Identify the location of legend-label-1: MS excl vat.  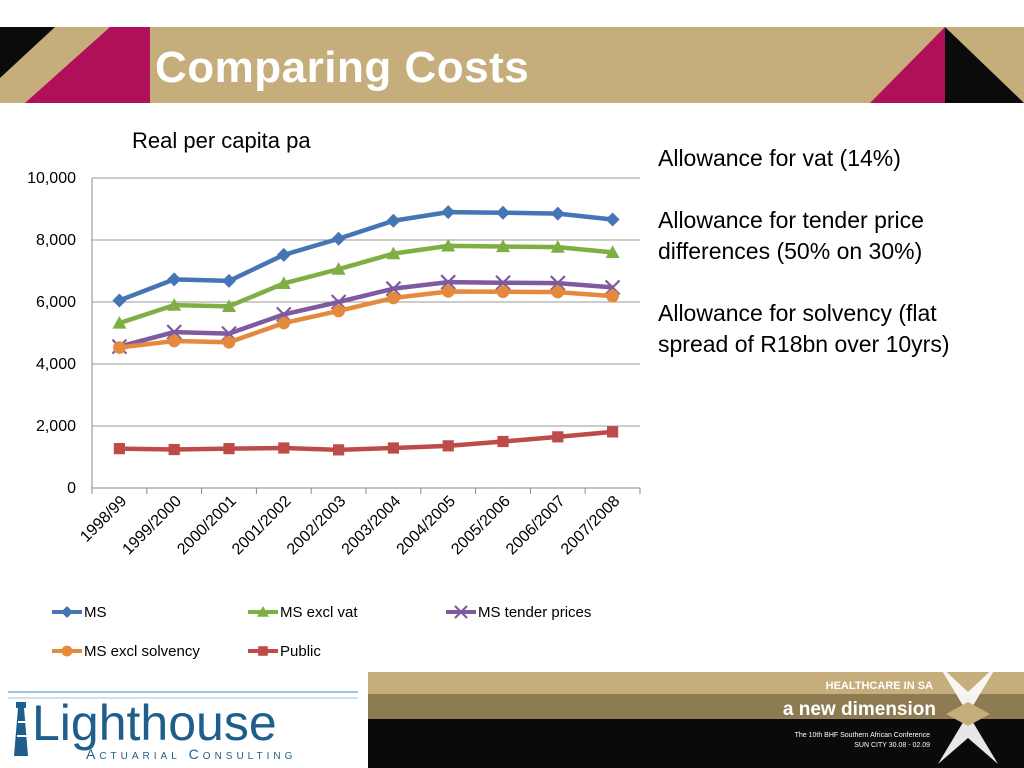
(319, 612).